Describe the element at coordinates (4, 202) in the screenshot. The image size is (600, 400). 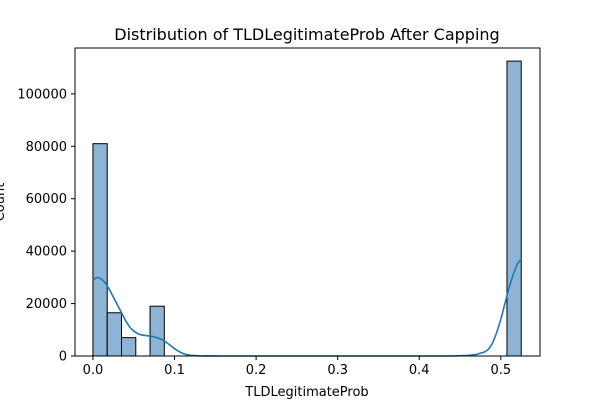
I see `y-axis-label: Count` at that location.